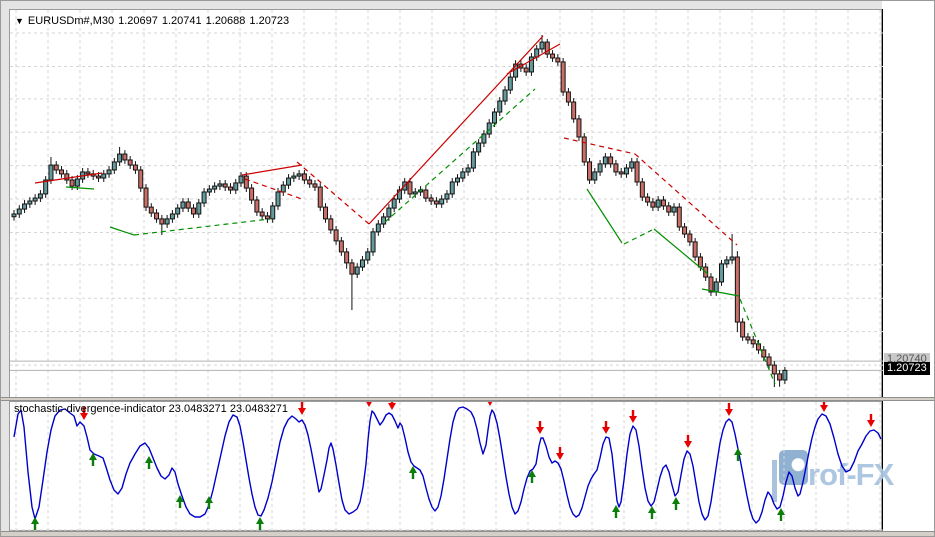 Image resolution: width=935 pixels, height=537 pixels. What do you see at coordinates (882, 270) in the screenshot?
I see `axis-separator-line` at bounding box center [882, 270].